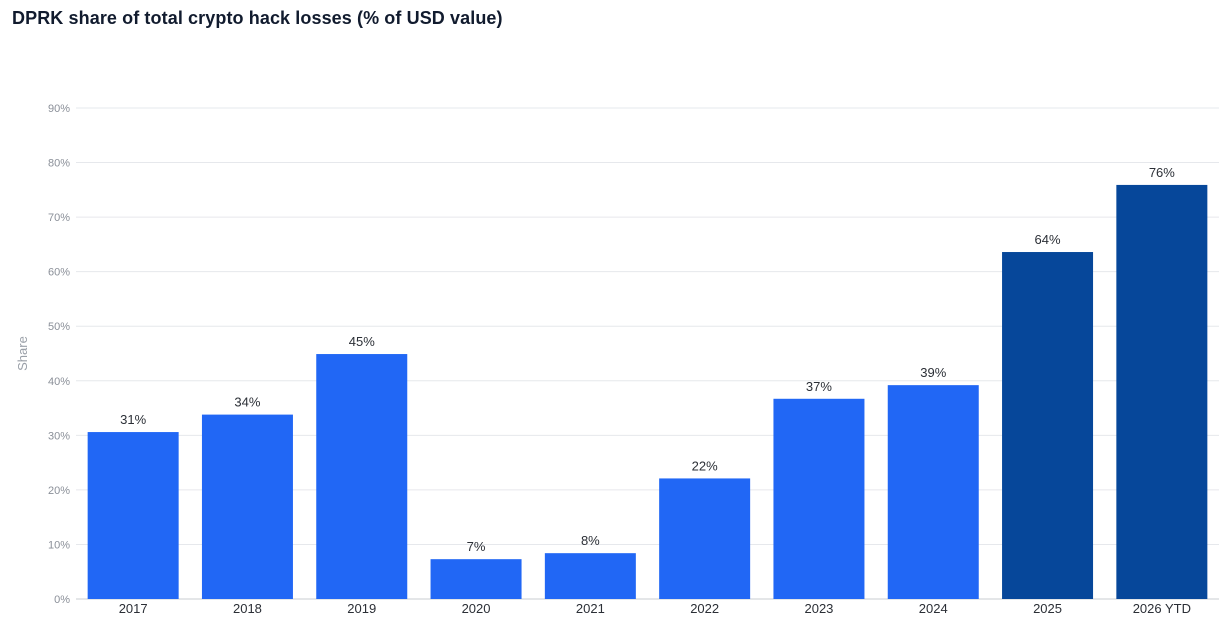 This screenshot has width=1221, height=635. I want to click on y-axis-ticks: 0% 10% 20% 30% 40% 50% 60% 70% 80% 90%, so click(59, 354).